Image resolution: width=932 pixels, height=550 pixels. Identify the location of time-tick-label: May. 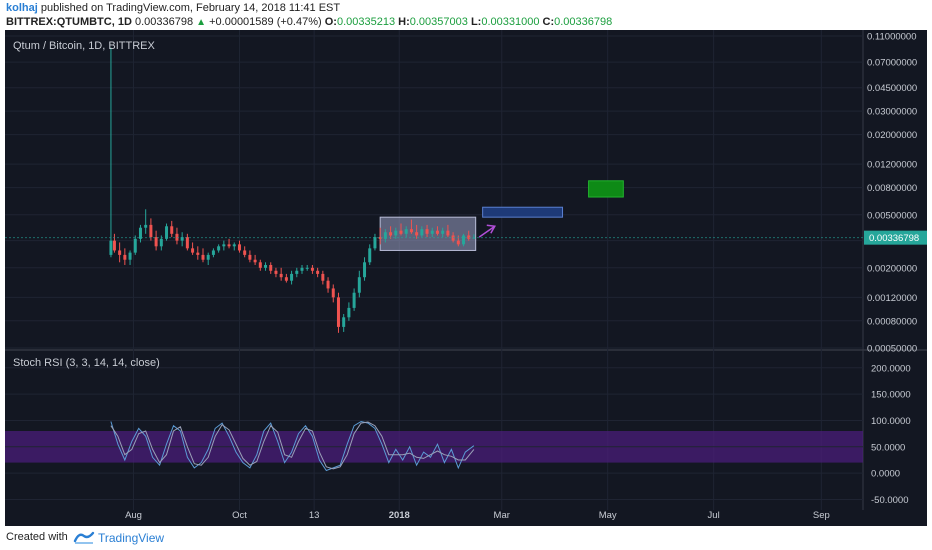
(608, 515).